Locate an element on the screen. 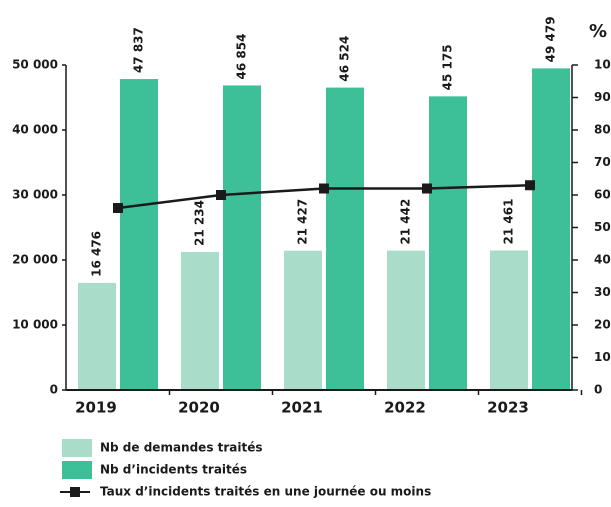  y2-tick-label: 40 is located at coordinates (602, 260).